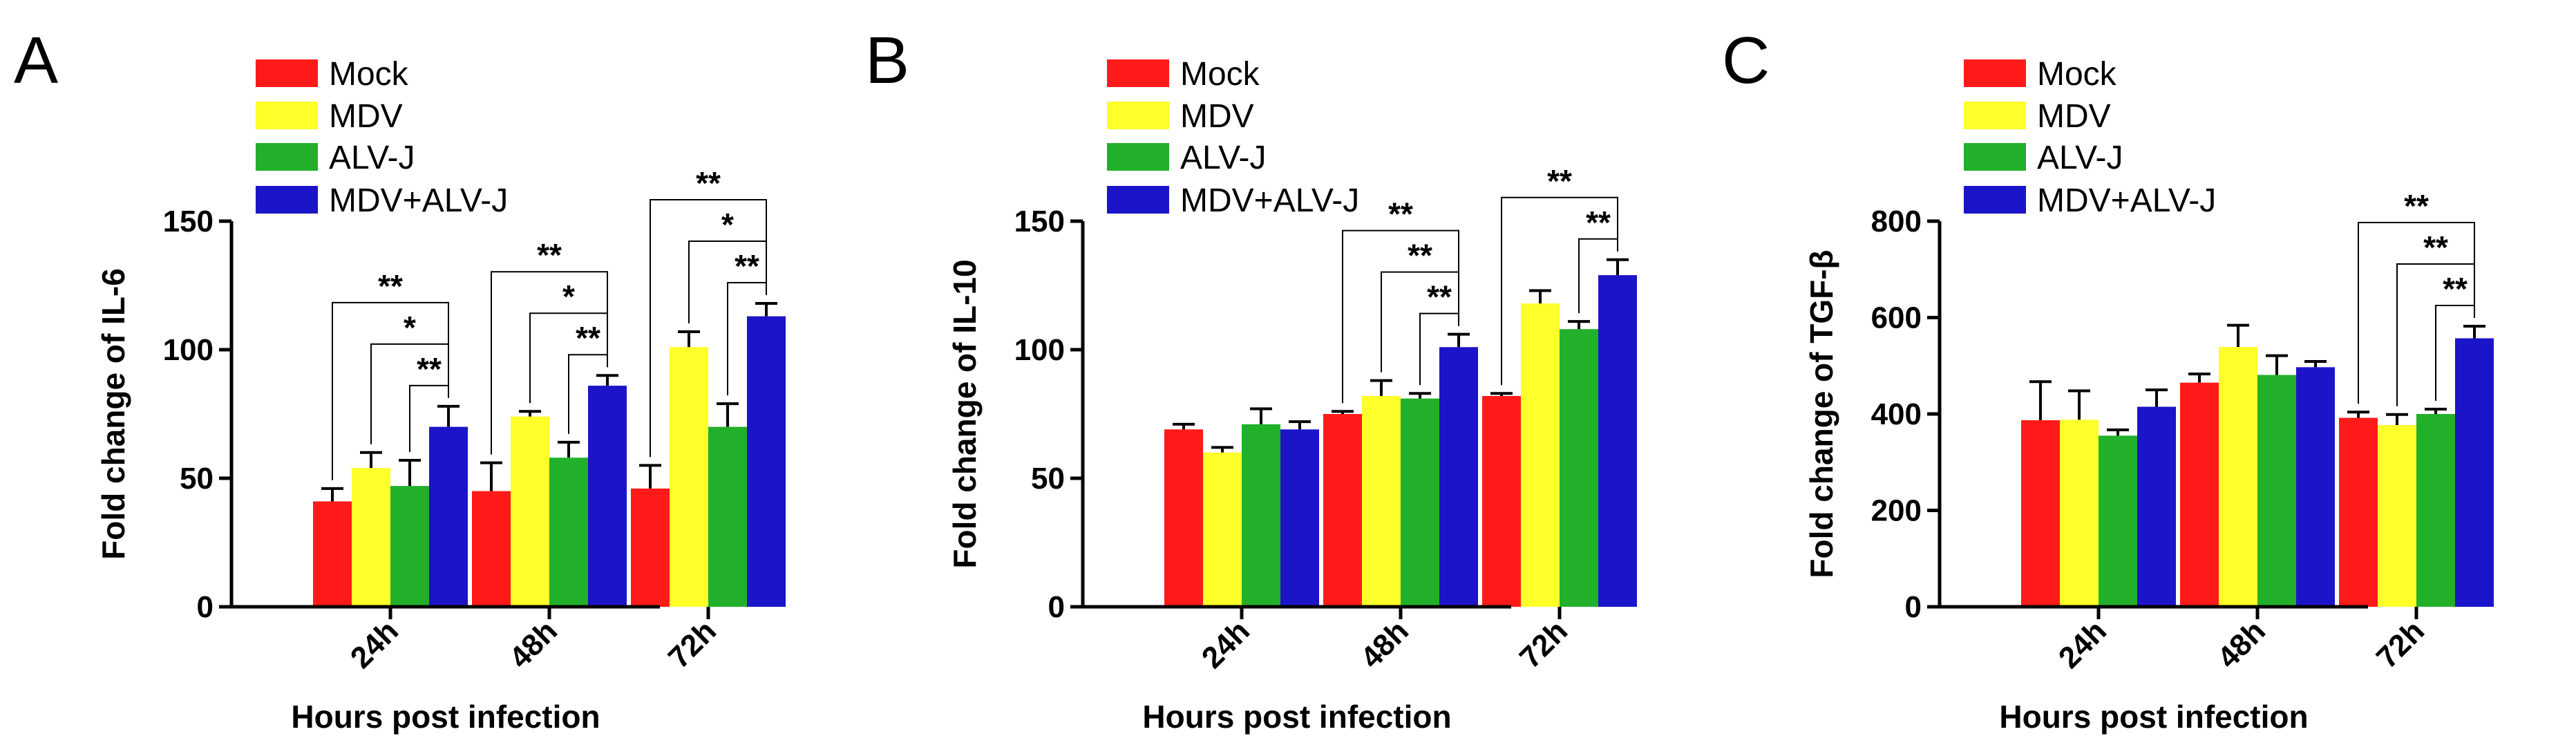  What do you see at coordinates (1821, 414) in the screenshot?
I see `y-axis-title: Fold change of TGF-β` at bounding box center [1821, 414].